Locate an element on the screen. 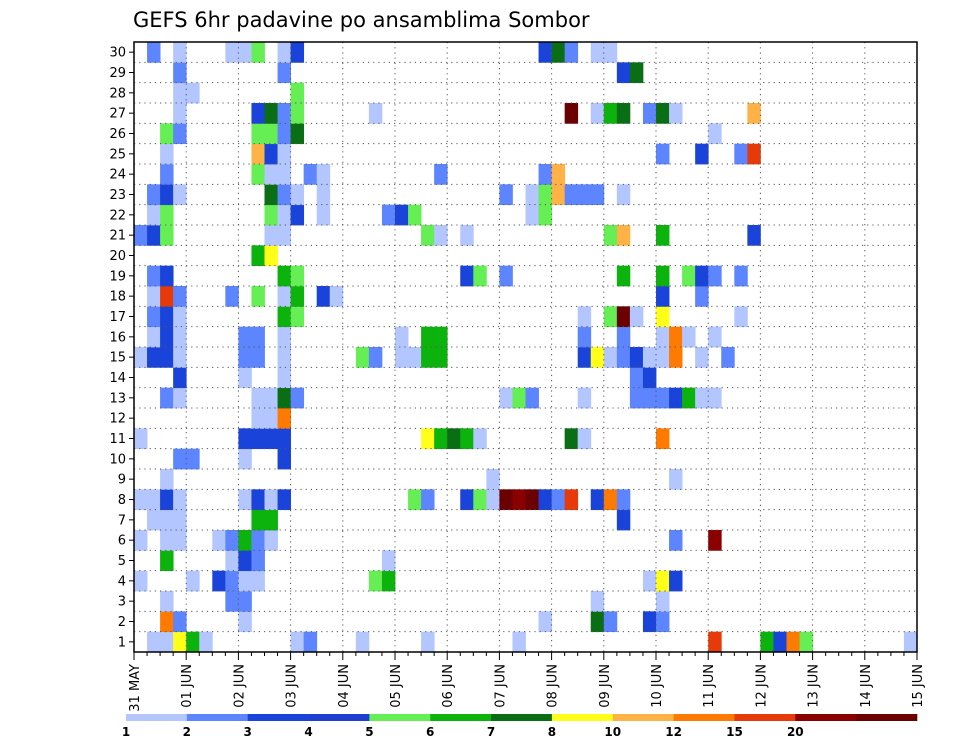 The height and width of the screenshot is (742, 960). y-tick-label: 9 is located at coordinates (122, 480).